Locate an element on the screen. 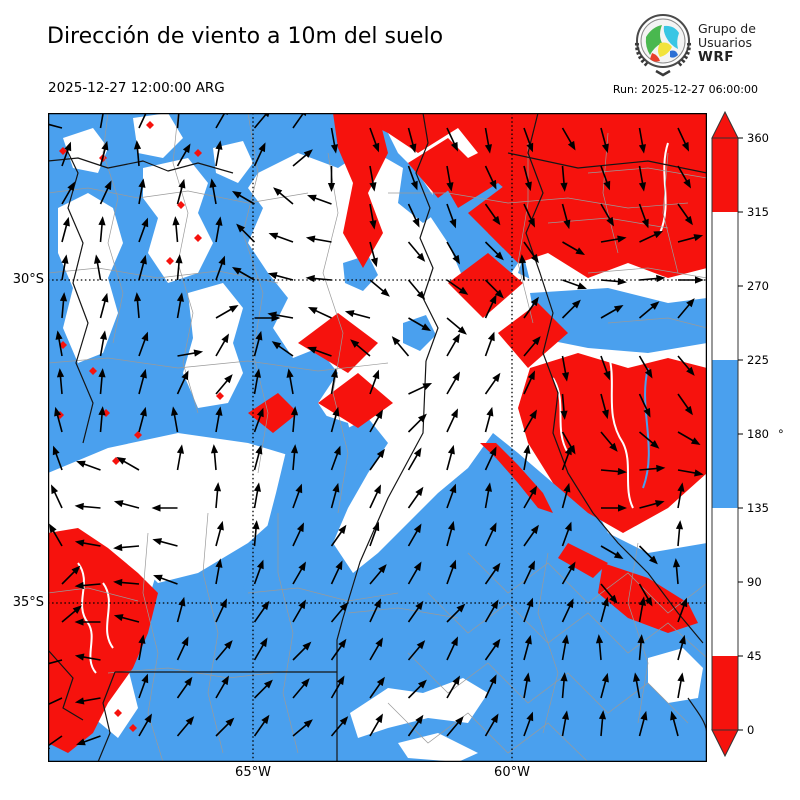 The image size is (800, 800). colorbar-unit-label: ° is located at coordinates (781, 434).